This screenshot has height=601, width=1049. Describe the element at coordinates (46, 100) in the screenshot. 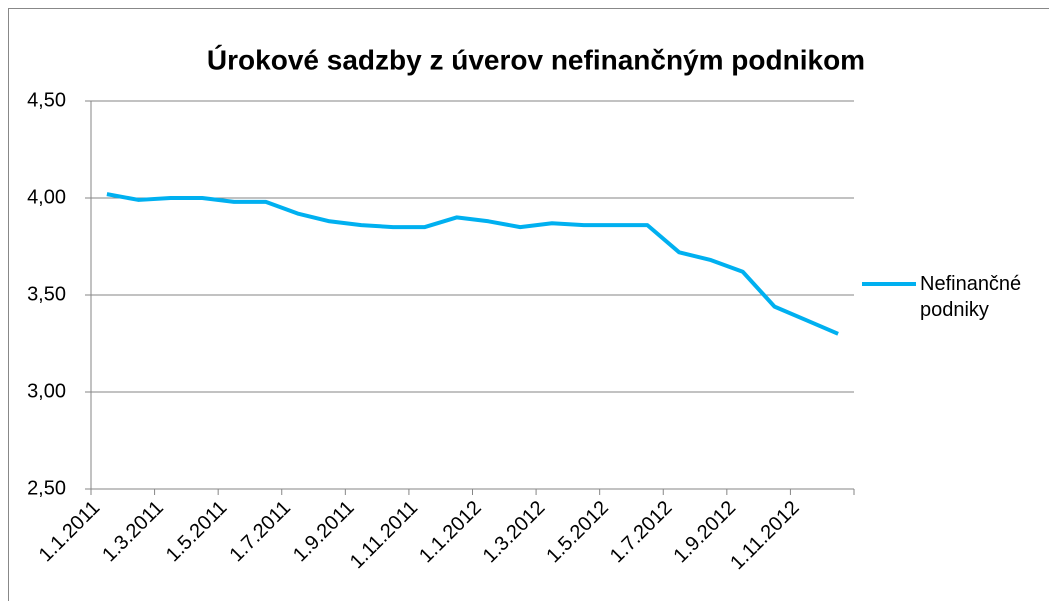

I see `y-tick-label: 4,50` at that location.